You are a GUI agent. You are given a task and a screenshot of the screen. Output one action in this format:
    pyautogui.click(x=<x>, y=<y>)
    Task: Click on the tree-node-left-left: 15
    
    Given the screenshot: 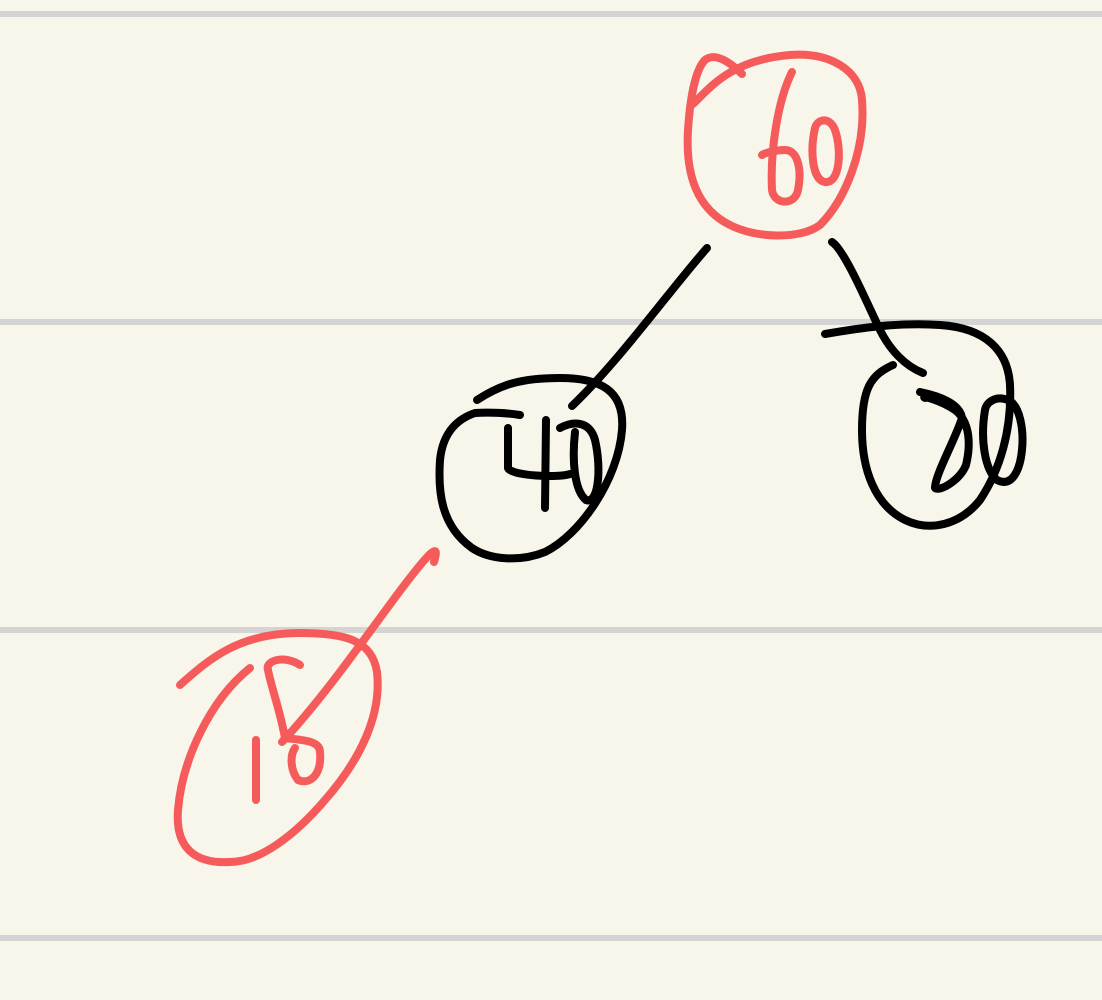 What is the action you would take?
    pyautogui.click(x=277, y=748)
    